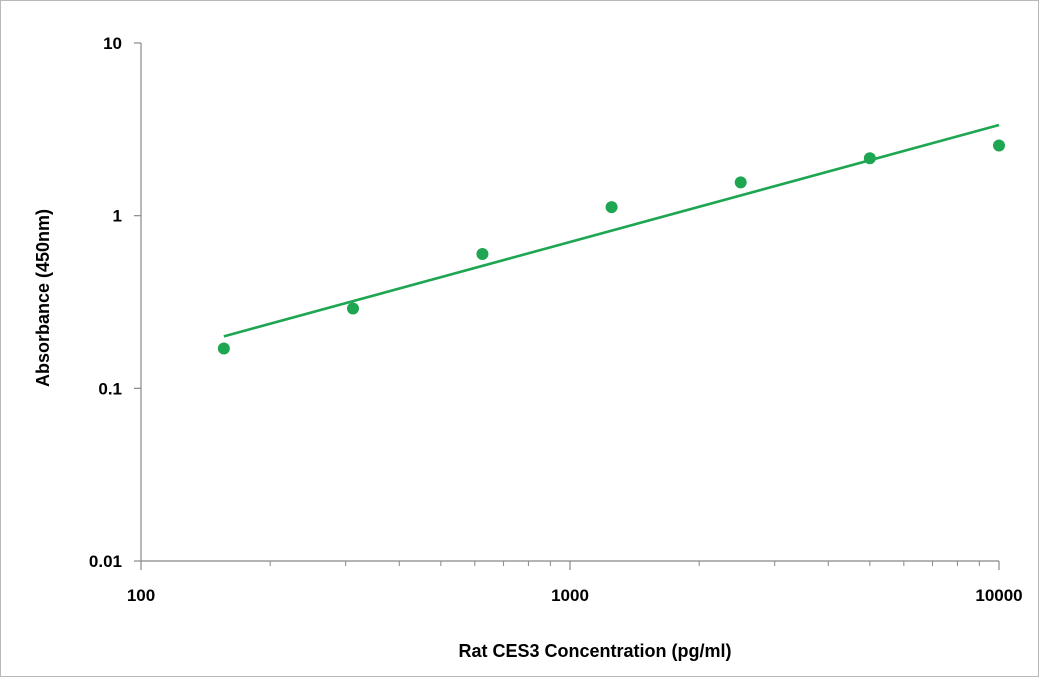  What do you see at coordinates (117, 216) in the screenshot?
I see `y-tick-label: 1` at bounding box center [117, 216].